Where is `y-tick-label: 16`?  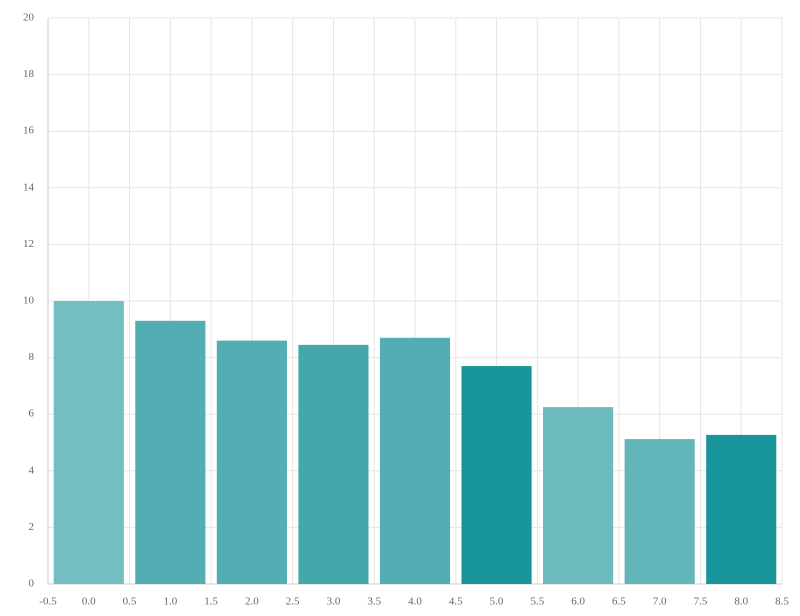
y-tick-label: 16 is located at coordinates (29, 131).